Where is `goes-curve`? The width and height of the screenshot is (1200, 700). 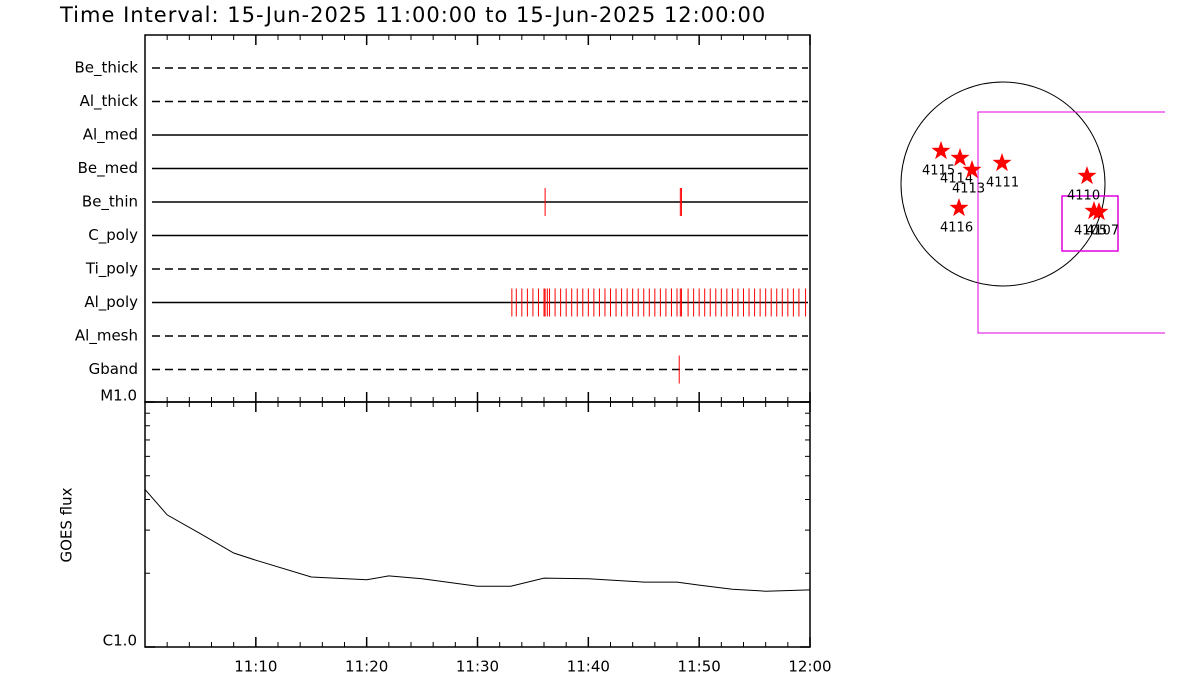
goes-curve is located at coordinates (477, 540).